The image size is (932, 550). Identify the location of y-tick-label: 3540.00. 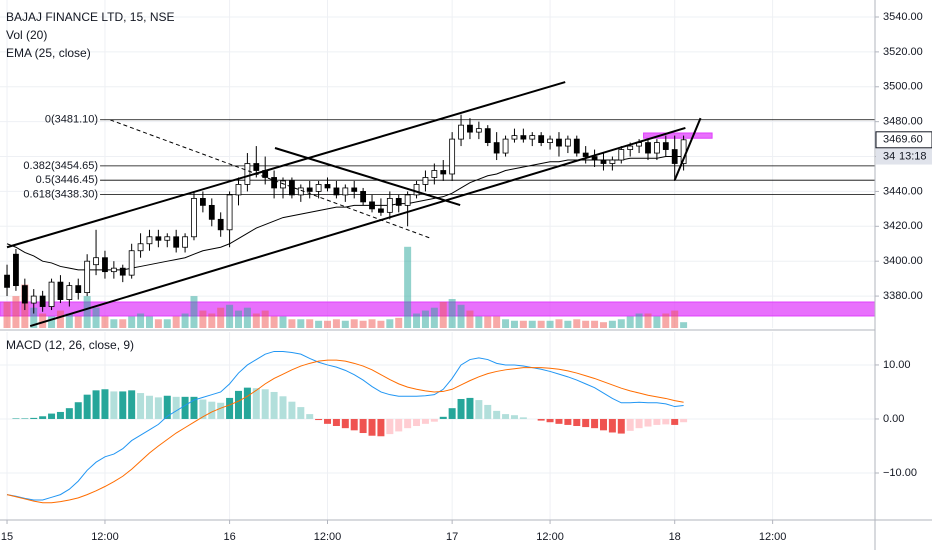
(903, 17).